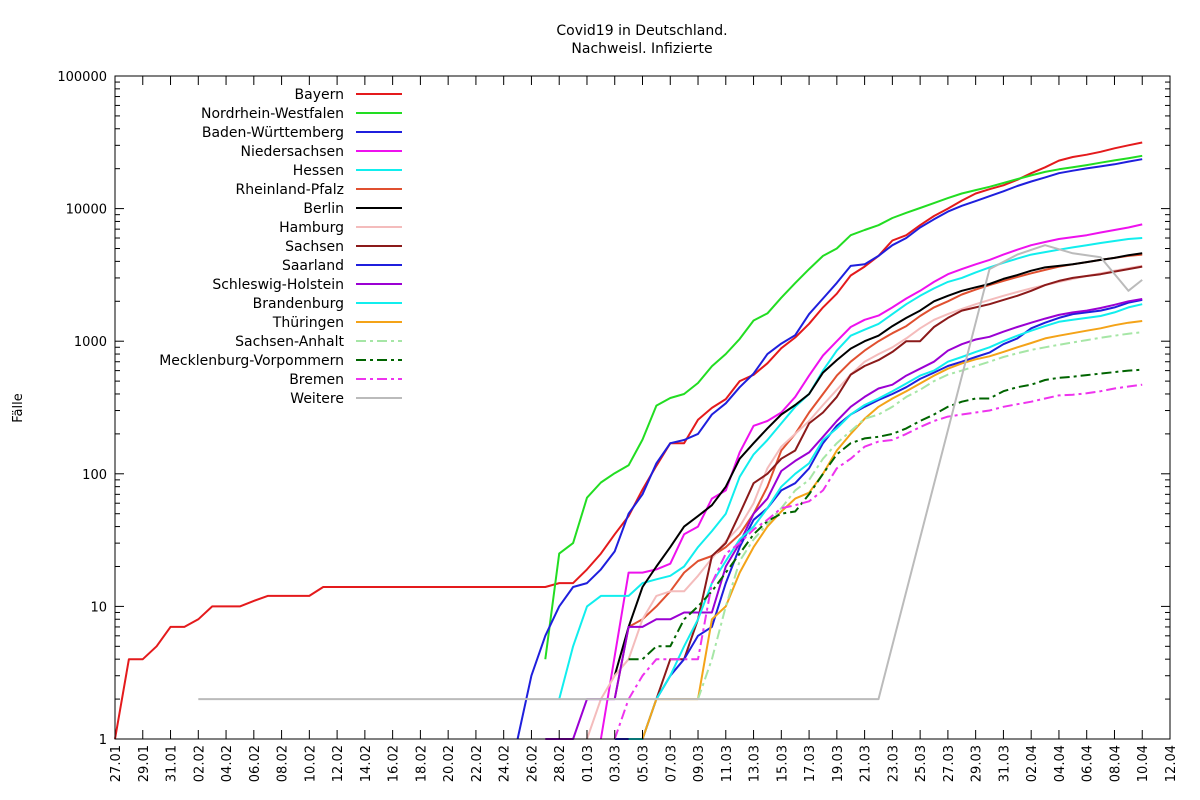 The height and width of the screenshot is (800, 1200). I want to click on x-tick-label: 07.03, so click(671, 763).